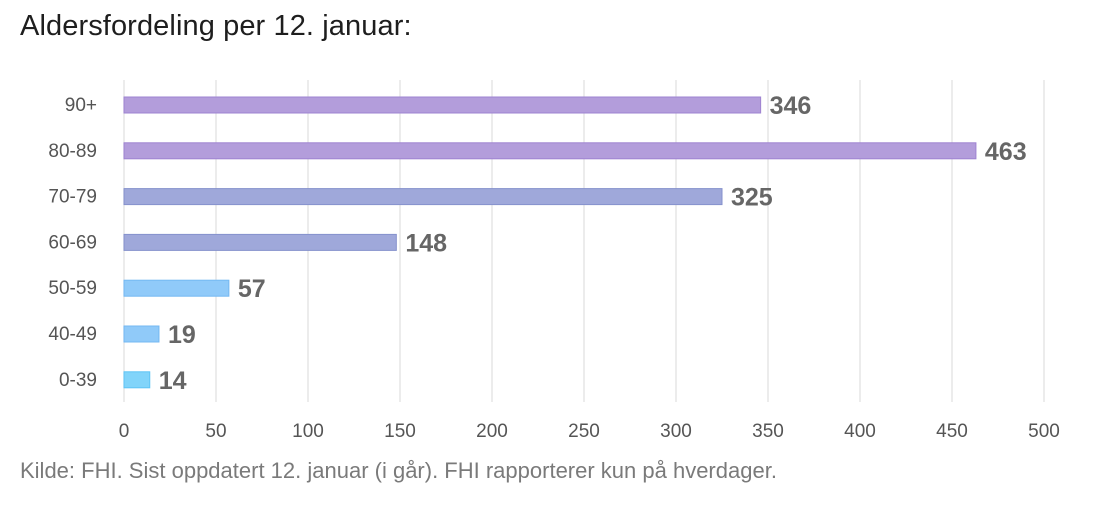 The image size is (1100, 517). Describe the element at coordinates (78, 380) in the screenshot. I see `y-category-label: 0-39` at that location.